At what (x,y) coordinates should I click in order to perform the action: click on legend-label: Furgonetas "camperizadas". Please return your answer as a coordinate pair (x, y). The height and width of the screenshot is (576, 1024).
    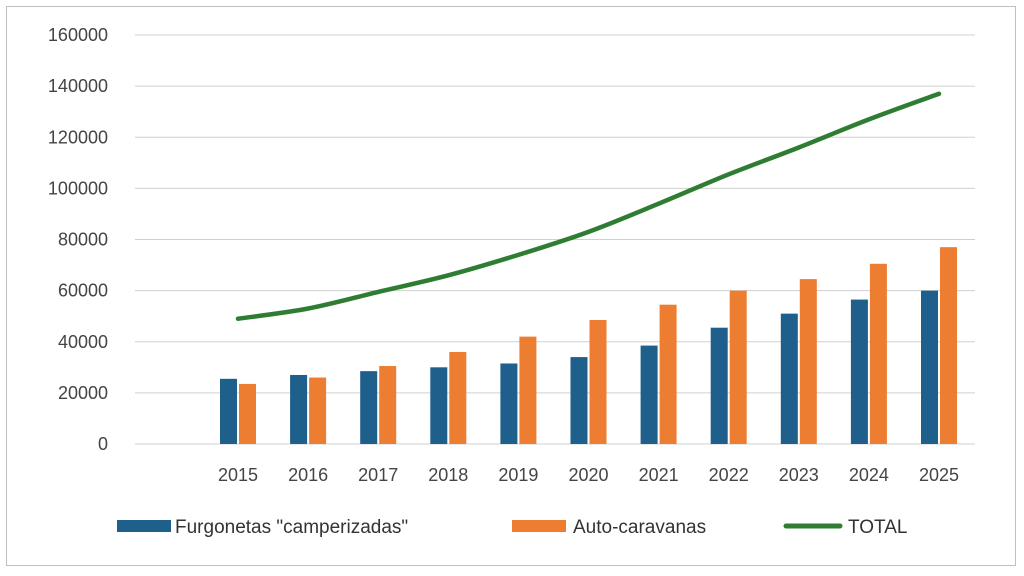
    Looking at the image, I should click on (291, 527).